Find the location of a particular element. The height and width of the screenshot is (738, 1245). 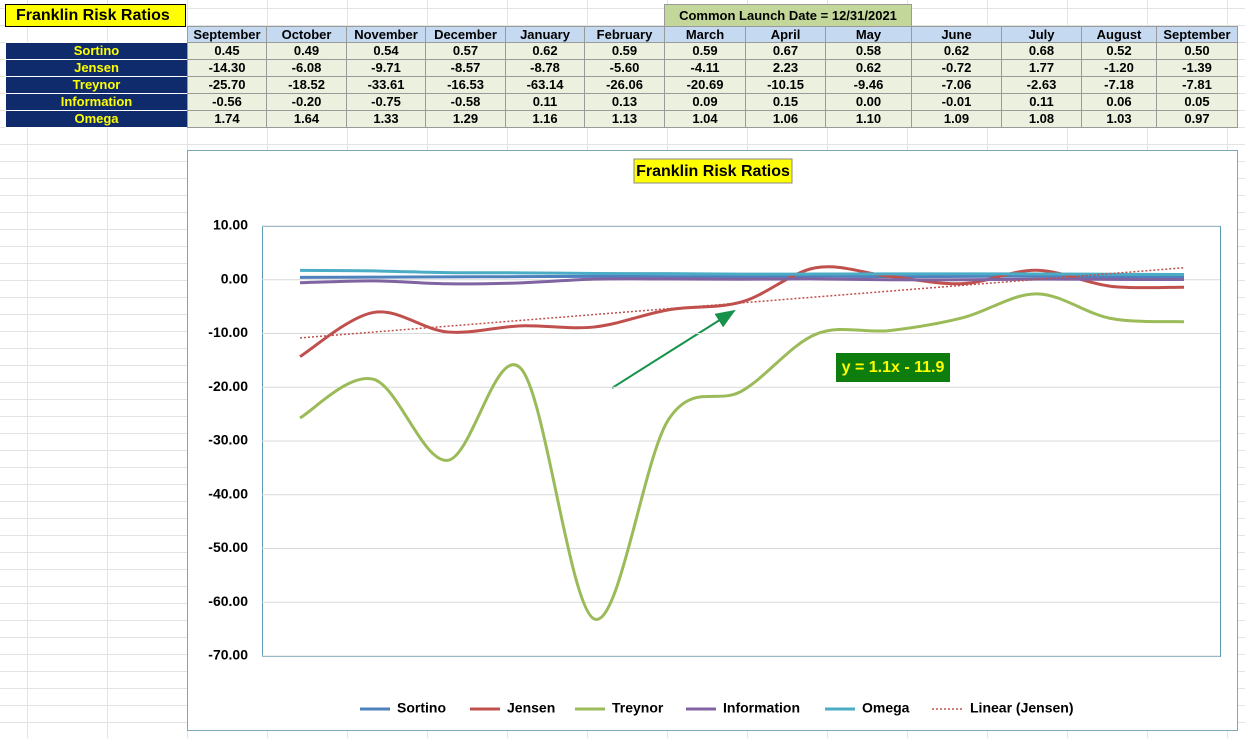

column-header: December is located at coordinates (465, 34).